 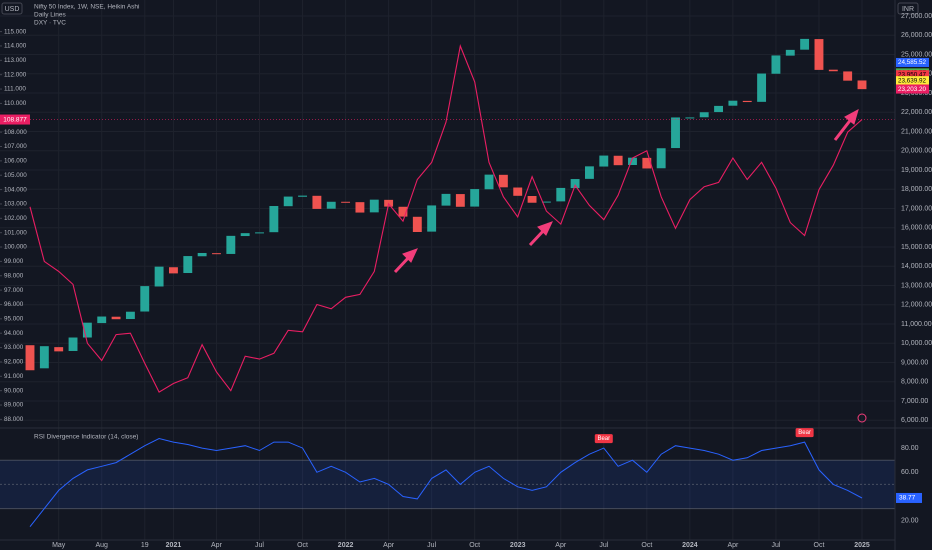 I want to click on rsi-tick-label: 80.00, so click(x=910, y=448).